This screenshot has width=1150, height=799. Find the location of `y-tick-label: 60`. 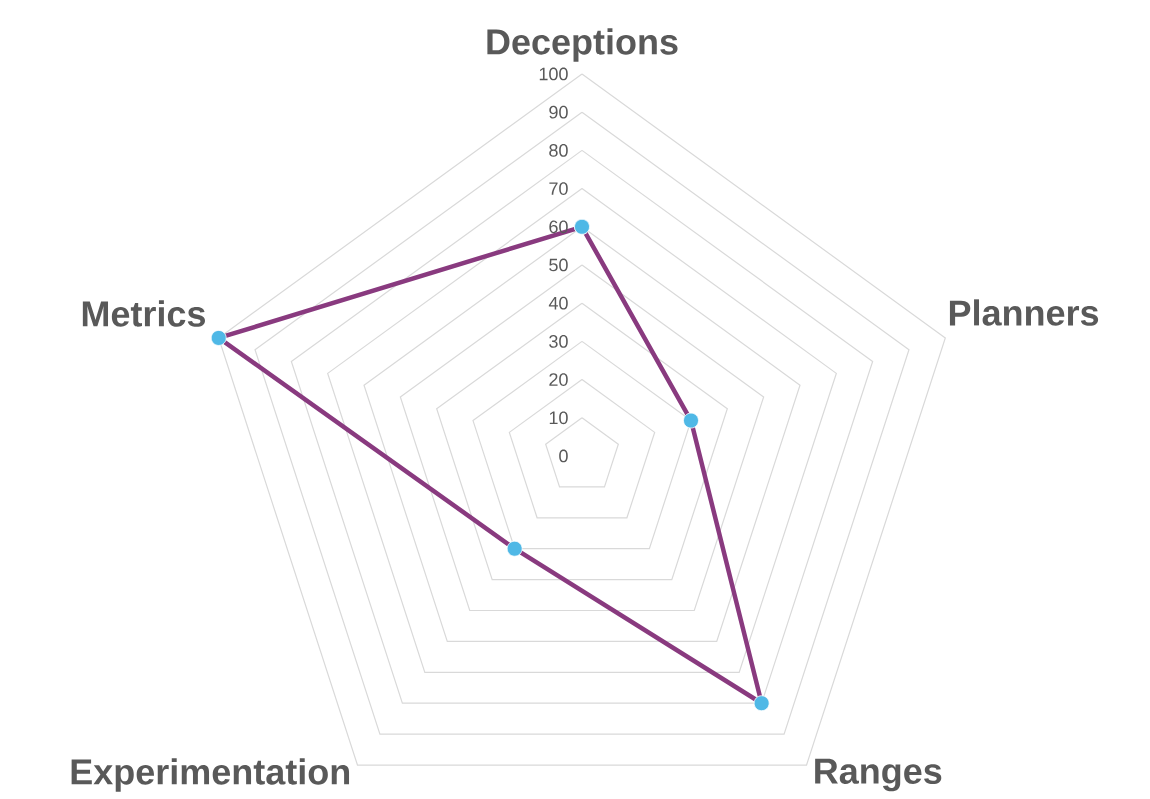

y-tick-label: 60 is located at coordinates (558, 227).